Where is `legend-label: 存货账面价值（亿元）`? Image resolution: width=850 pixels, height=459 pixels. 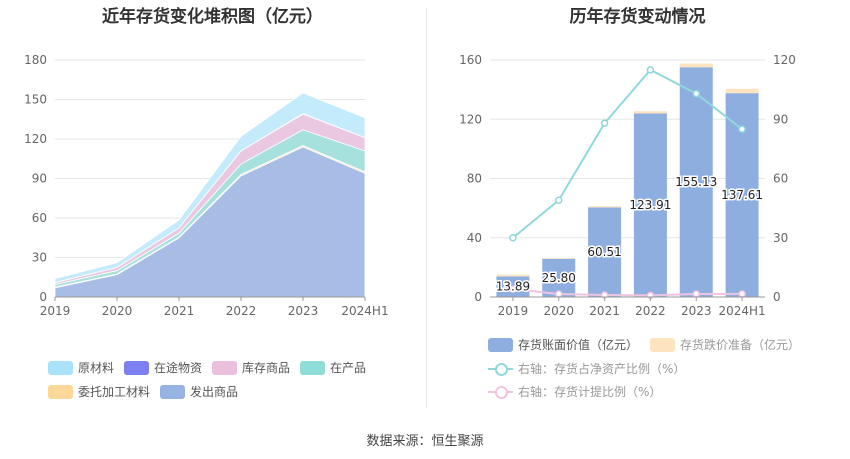 legend-label: 存货账面价值（亿元） is located at coordinates (578, 345).